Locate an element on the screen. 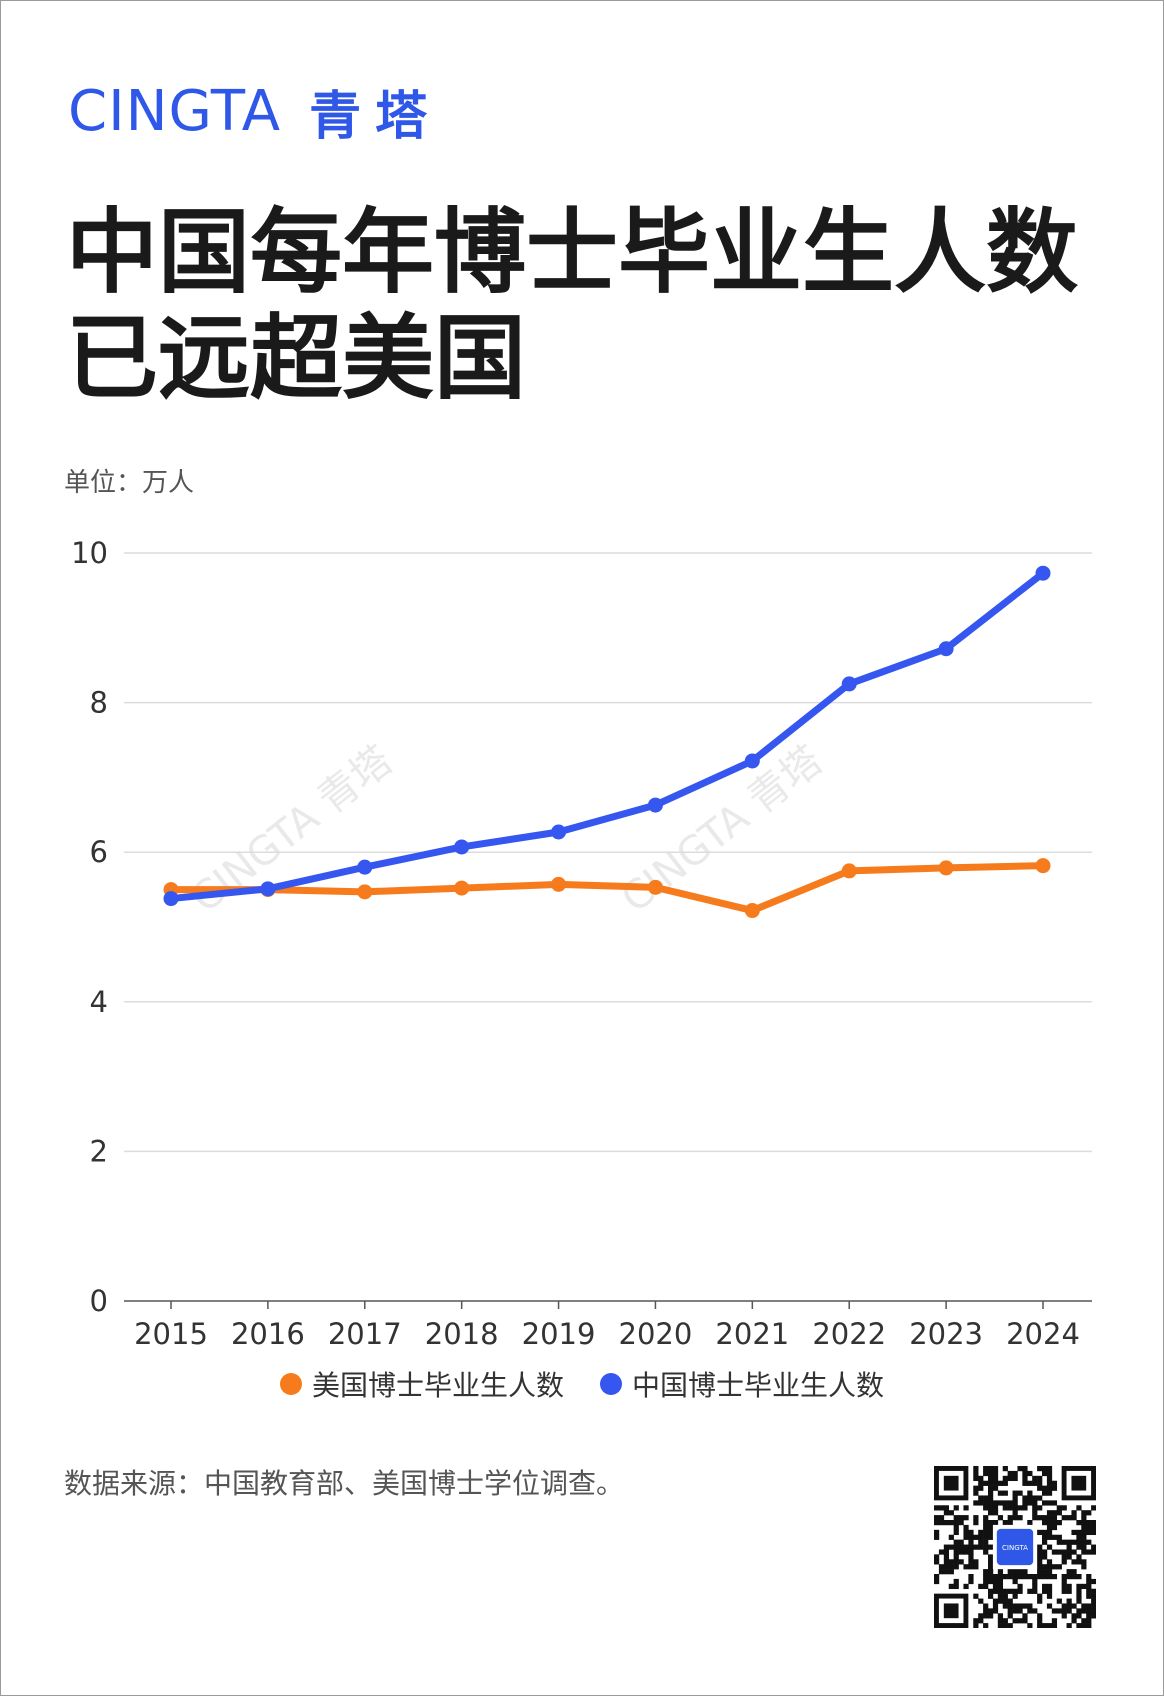 The height and width of the screenshot is (1696, 1164). x-tick-label-2023: 2023 is located at coordinates (946, 1333).